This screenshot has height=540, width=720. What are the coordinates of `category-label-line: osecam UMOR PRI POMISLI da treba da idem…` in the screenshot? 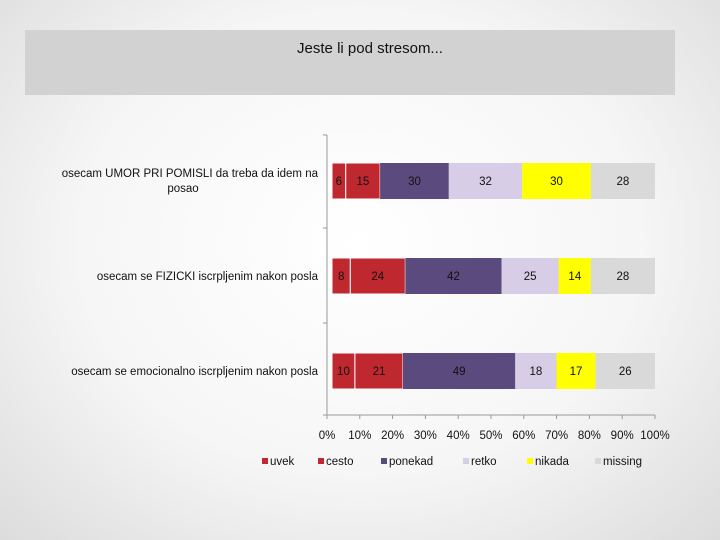 It's located at (190, 174).